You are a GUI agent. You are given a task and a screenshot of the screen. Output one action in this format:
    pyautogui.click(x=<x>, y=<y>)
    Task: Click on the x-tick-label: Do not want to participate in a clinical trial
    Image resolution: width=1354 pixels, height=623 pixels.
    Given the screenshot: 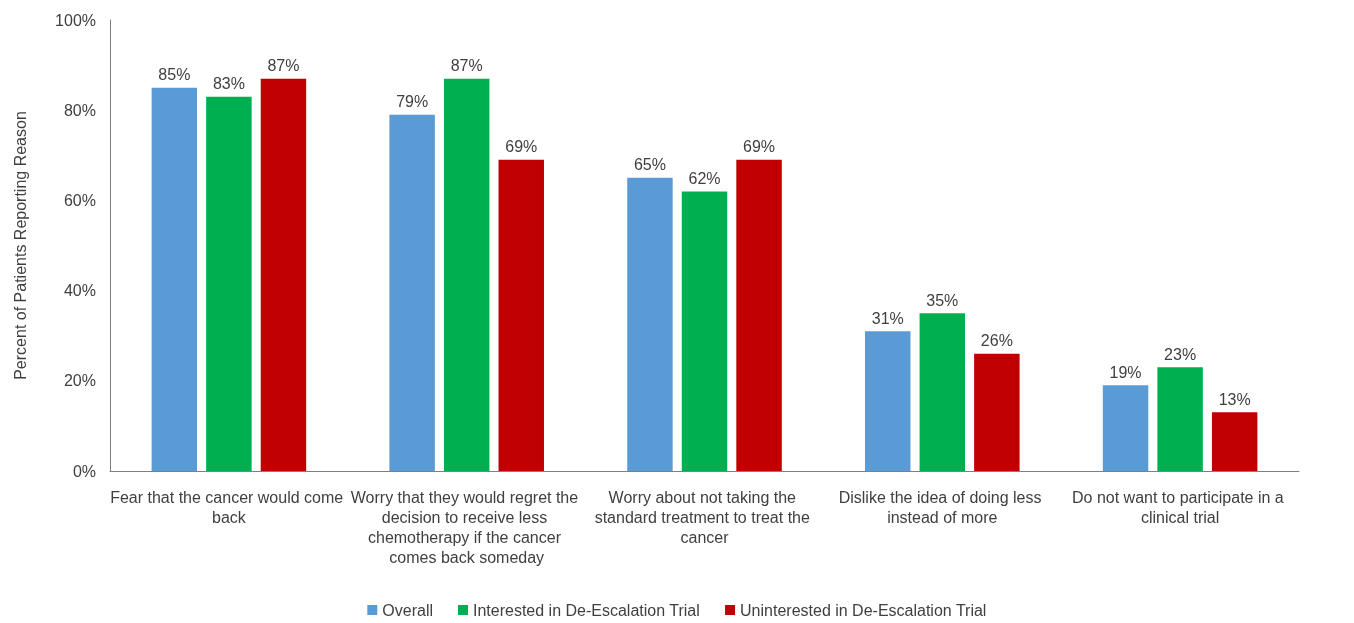 What is the action you would take?
    pyautogui.click(x=1180, y=507)
    